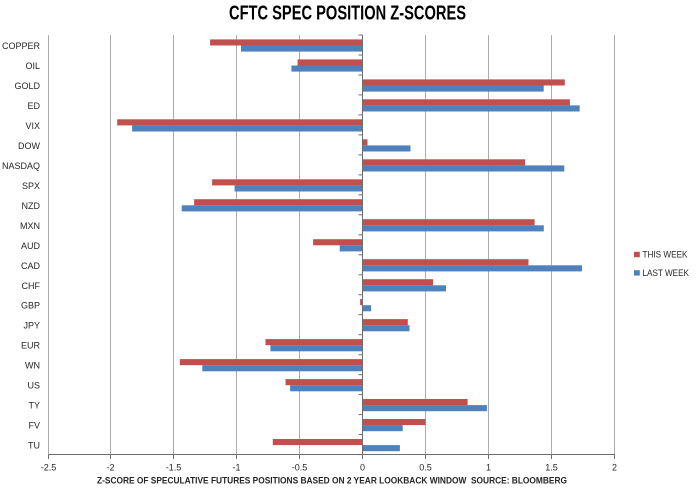 This screenshot has height=490, width=698. What do you see at coordinates (666, 273) in the screenshot?
I see `svg-text: LAST WEEK` at bounding box center [666, 273].